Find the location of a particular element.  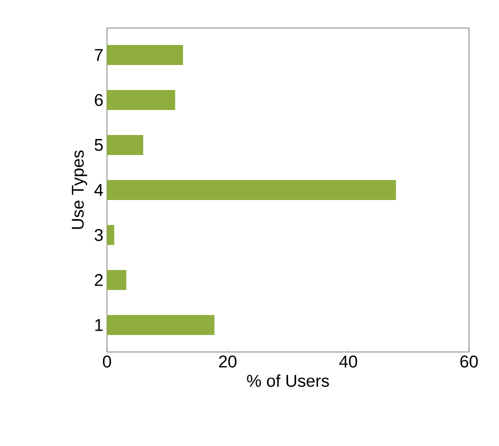

y-tick-label: 7 is located at coordinates (98, 55).